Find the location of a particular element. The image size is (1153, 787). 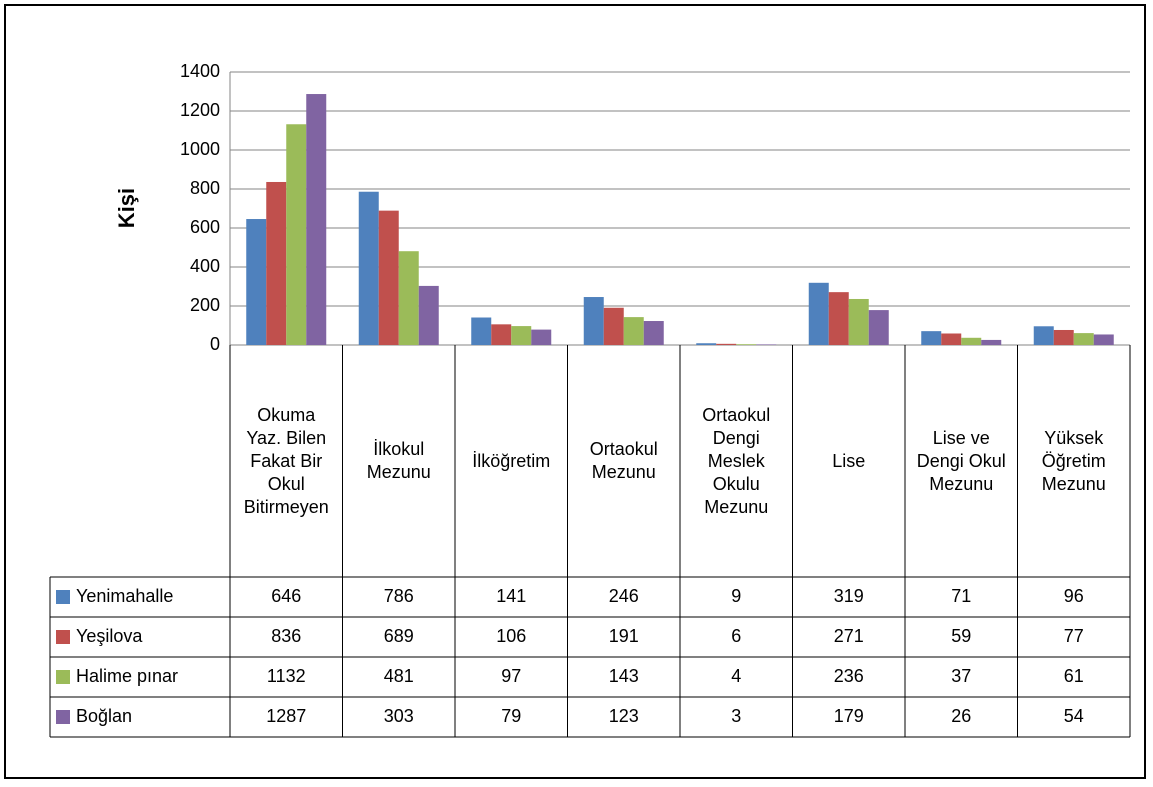

x-tick-label: Lise is located at coordinates (849, 460).